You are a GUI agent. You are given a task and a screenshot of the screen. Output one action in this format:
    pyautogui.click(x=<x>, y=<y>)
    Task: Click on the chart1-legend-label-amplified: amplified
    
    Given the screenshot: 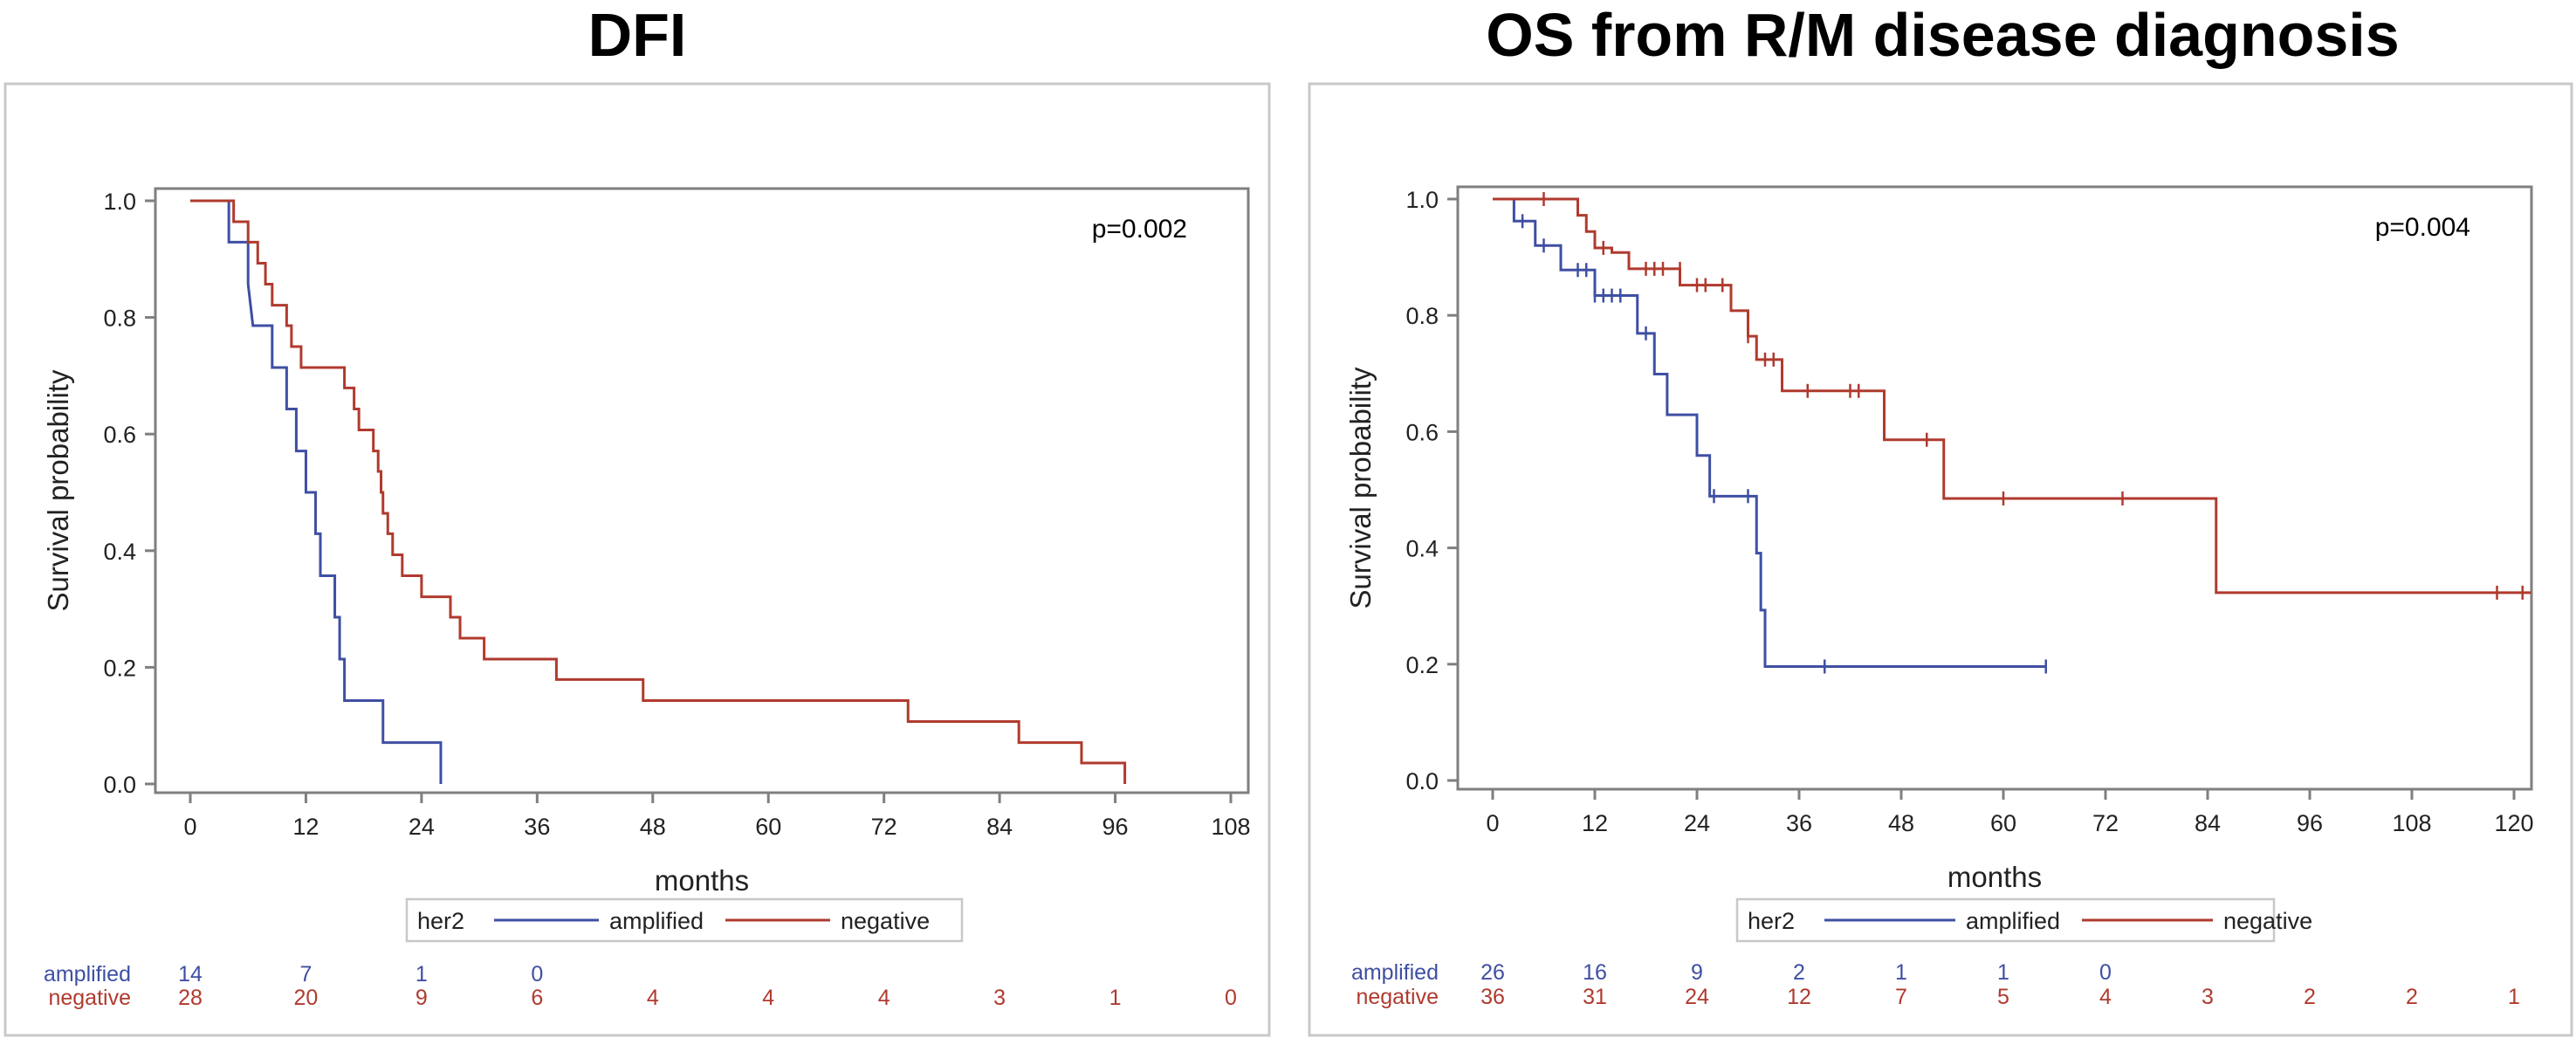 What is the action you would take?
    pyautogui.click(x=656, y=921)
    